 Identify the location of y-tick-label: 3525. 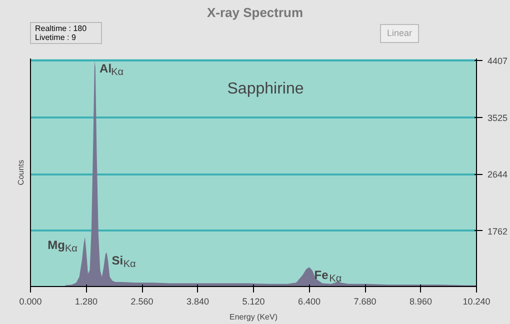
(498, 117).